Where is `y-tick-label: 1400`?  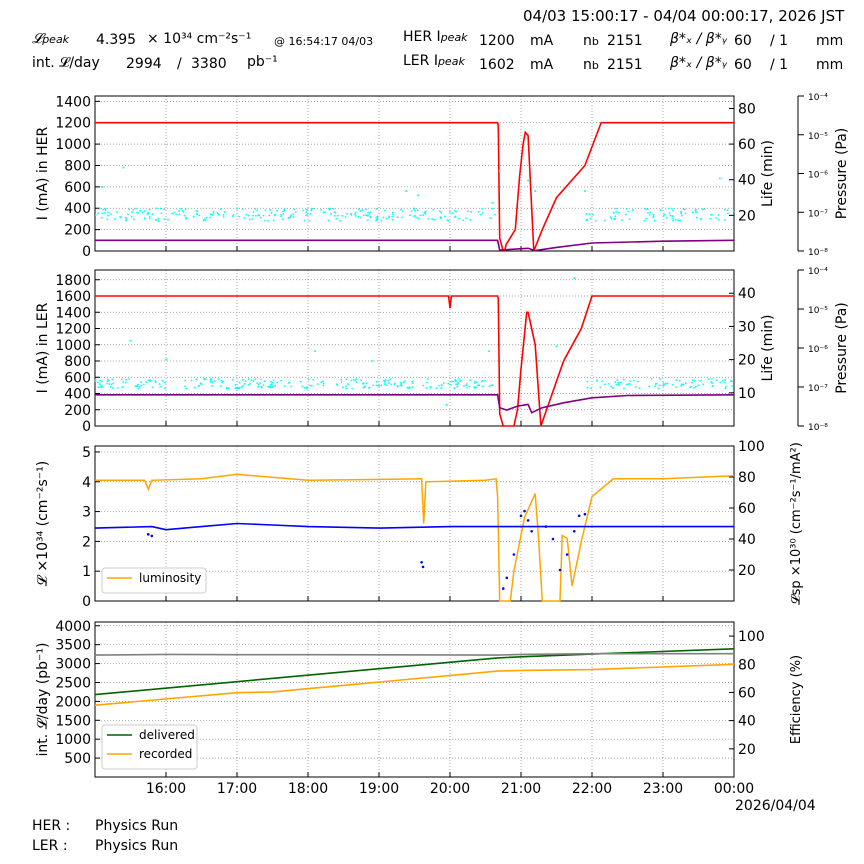
y-tick-label: 1400 is located at coordinates (73, 102).